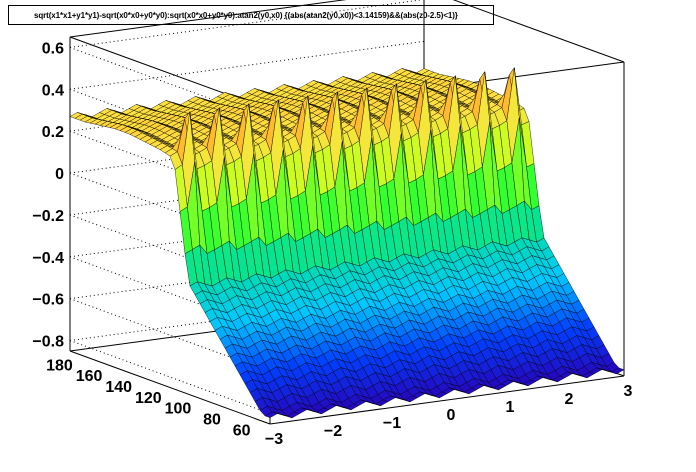 The height and width of the screenshot is (472, 696). Describe the element at coordinates (451, 415) in the screenshot. I see `x-tick-label: 0` at that location.